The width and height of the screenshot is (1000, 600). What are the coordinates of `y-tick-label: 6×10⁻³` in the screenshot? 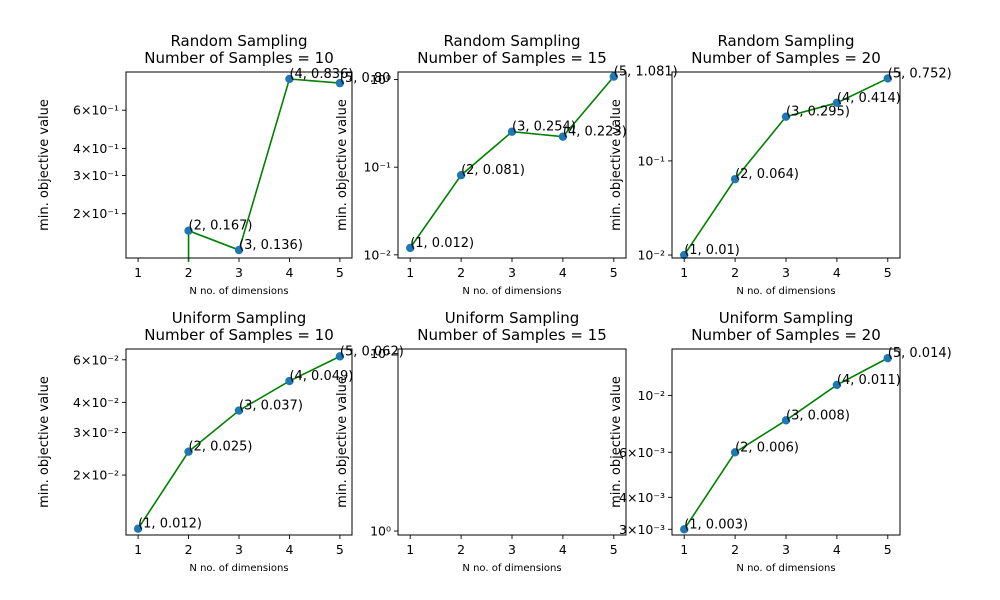 It's located at (642, 452).